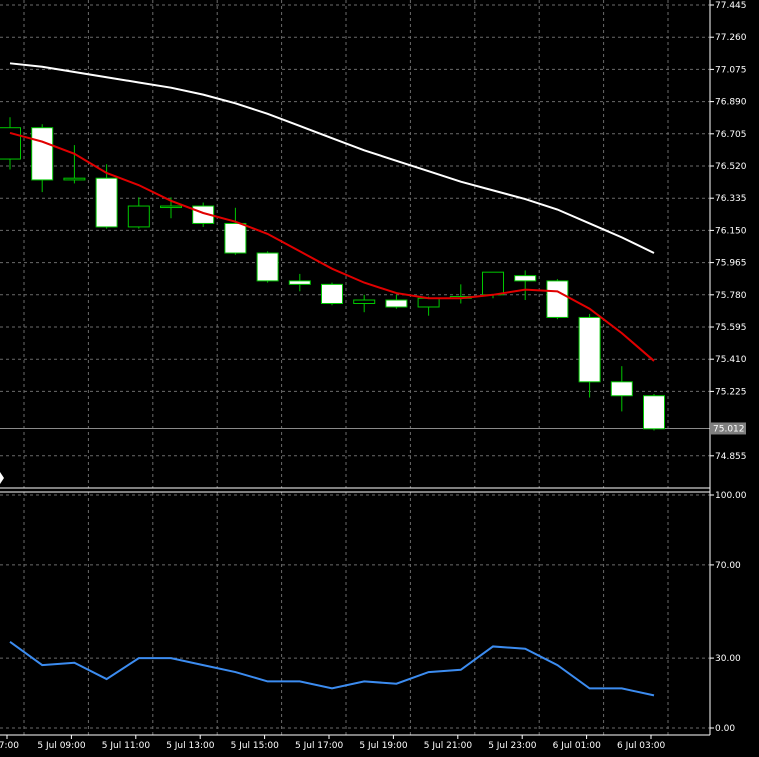 This screenshot has height=757, width=759. I want to click on osc-y-tick-label: 70.00, so click(728, 566).